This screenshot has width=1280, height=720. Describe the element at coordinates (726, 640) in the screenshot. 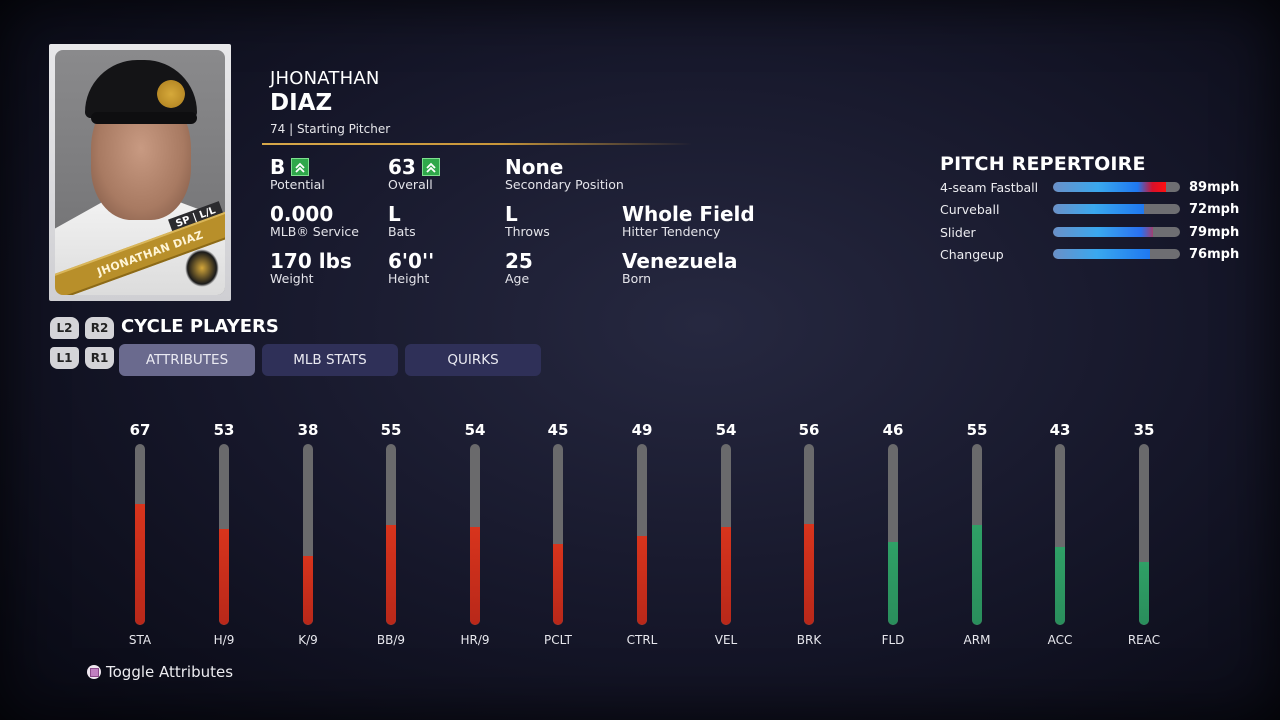

I see `attribute-label: VEL` at that location.